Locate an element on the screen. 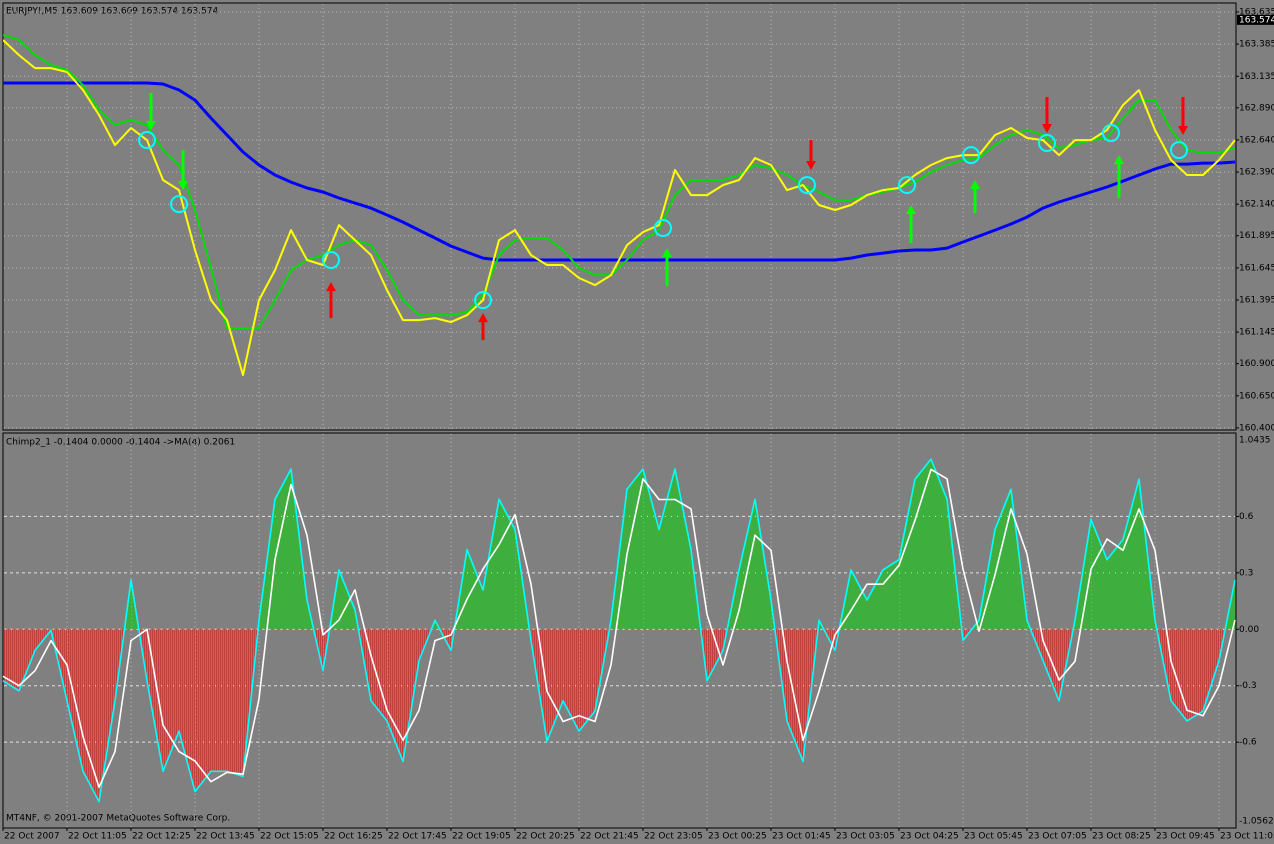 Image resolution: width=1274 pixels, height=844 pixels. x-tick-label: 23 Oct 11:05 is located at coordinates (1247, 837).